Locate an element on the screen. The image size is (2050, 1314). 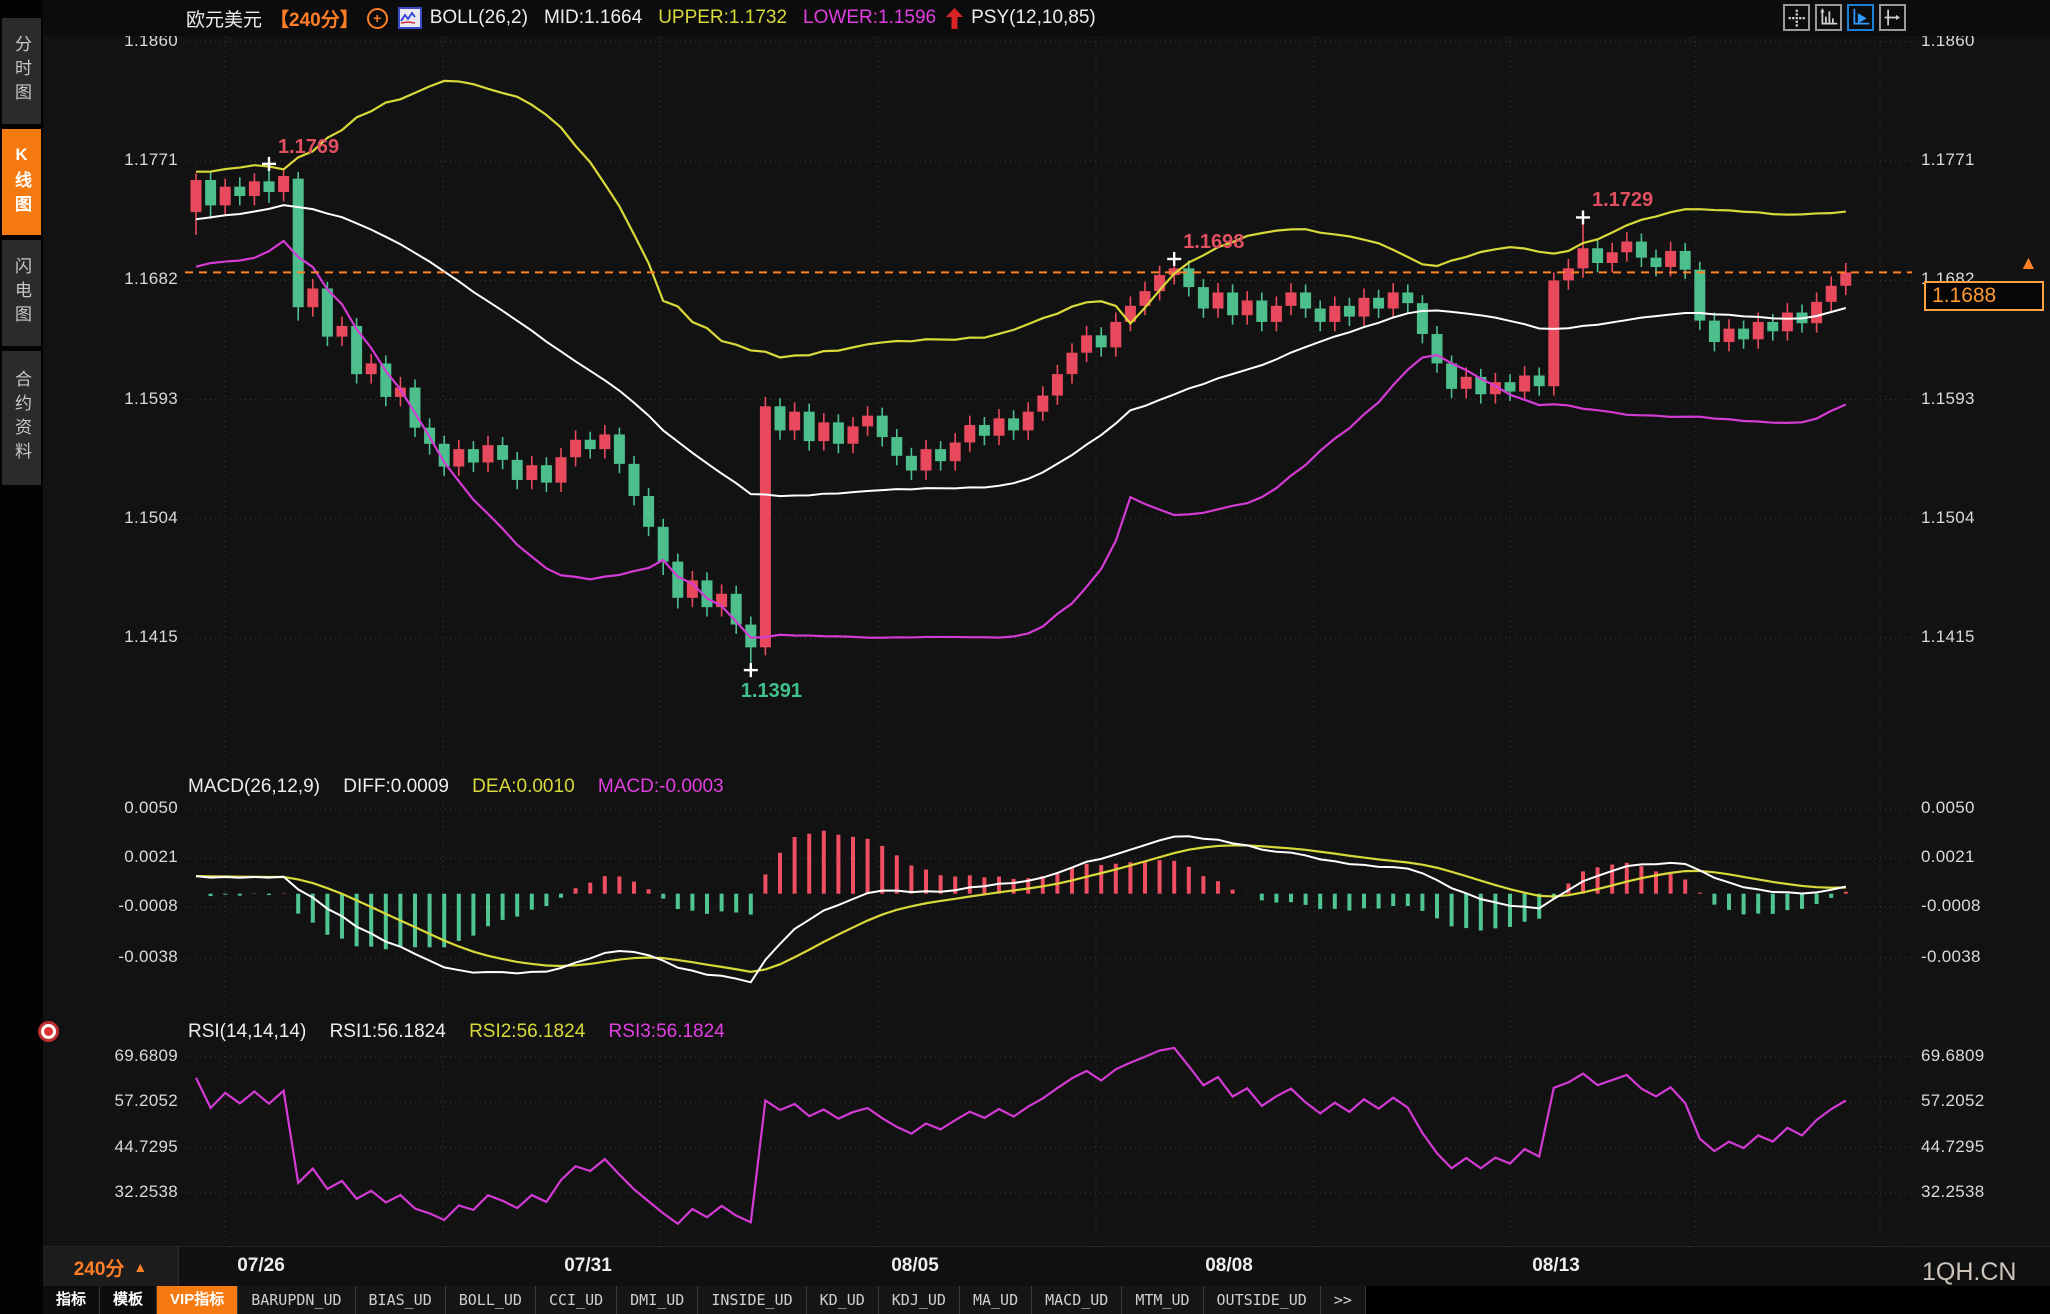
price-up-arrow-icon: ▲ is located at coordinates (2028, 263).